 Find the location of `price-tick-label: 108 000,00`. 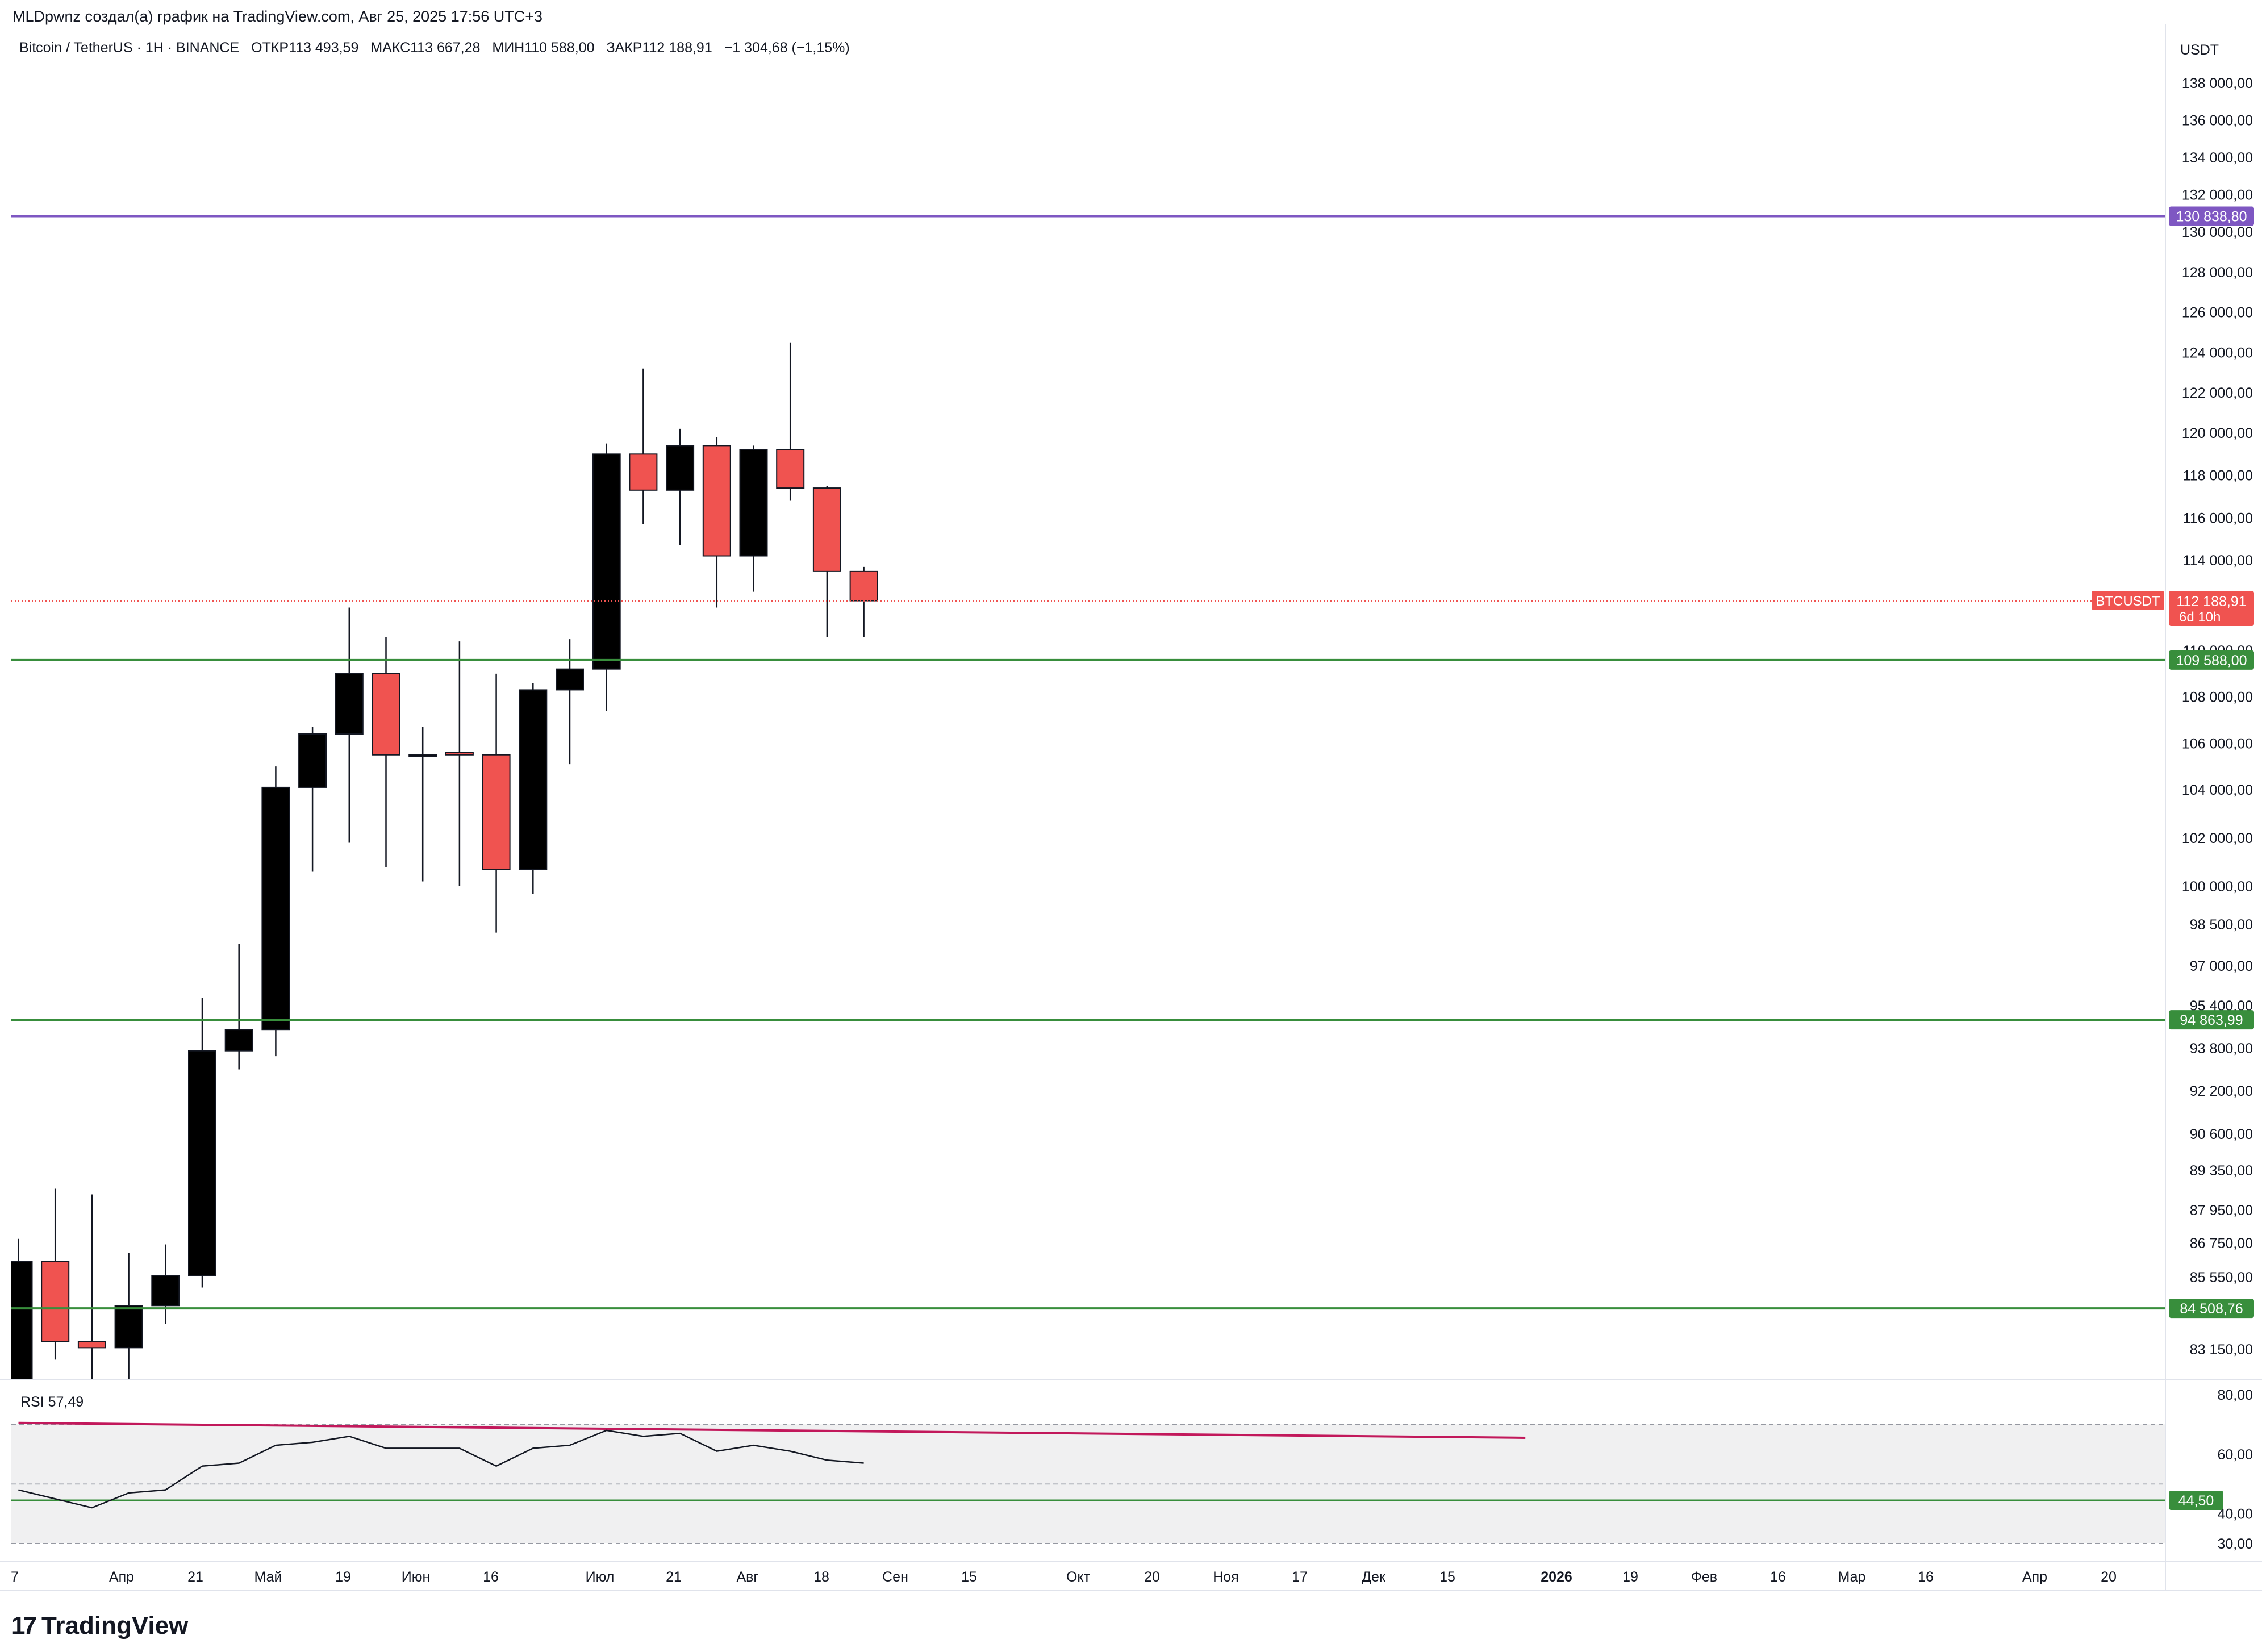

price-tick-label: 108 000,00 is located at coordinates (2218, 698).